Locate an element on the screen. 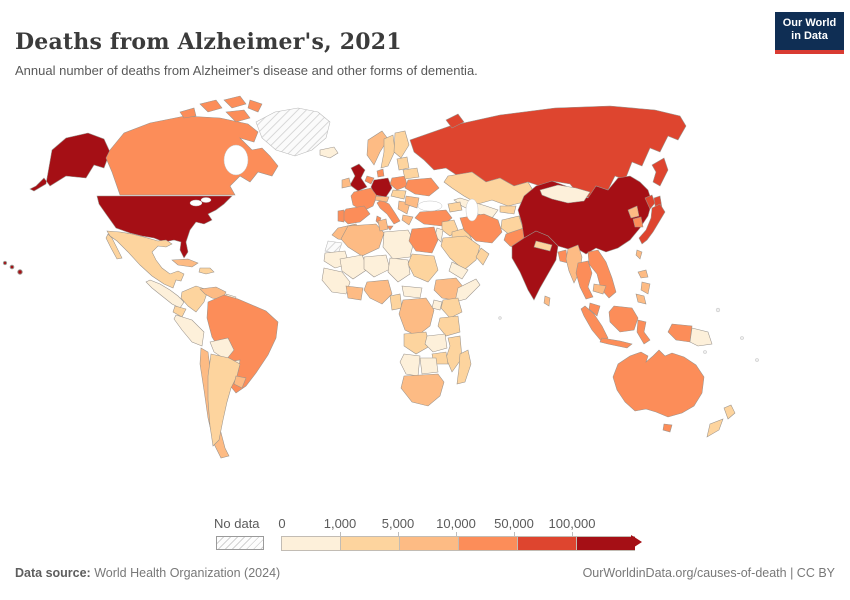 This screenshot has width=850, height=600. country-argentina is located at coordinates (224, 400).